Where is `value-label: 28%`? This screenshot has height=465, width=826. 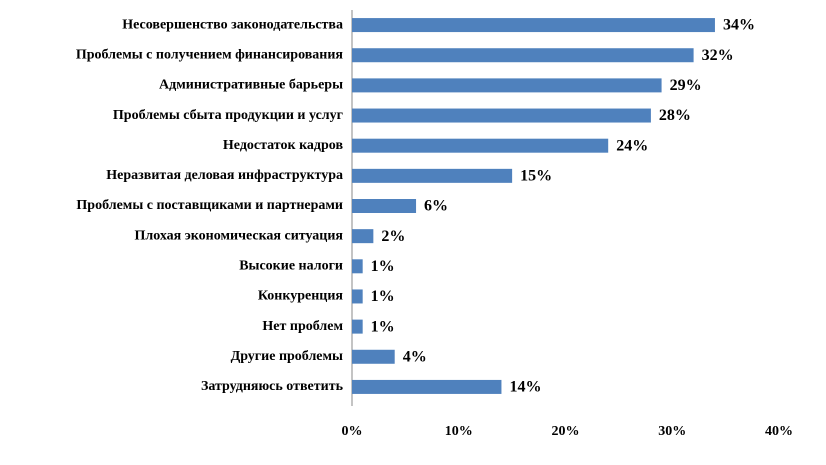 value-label: 28% is located at coordinates (675, 115).